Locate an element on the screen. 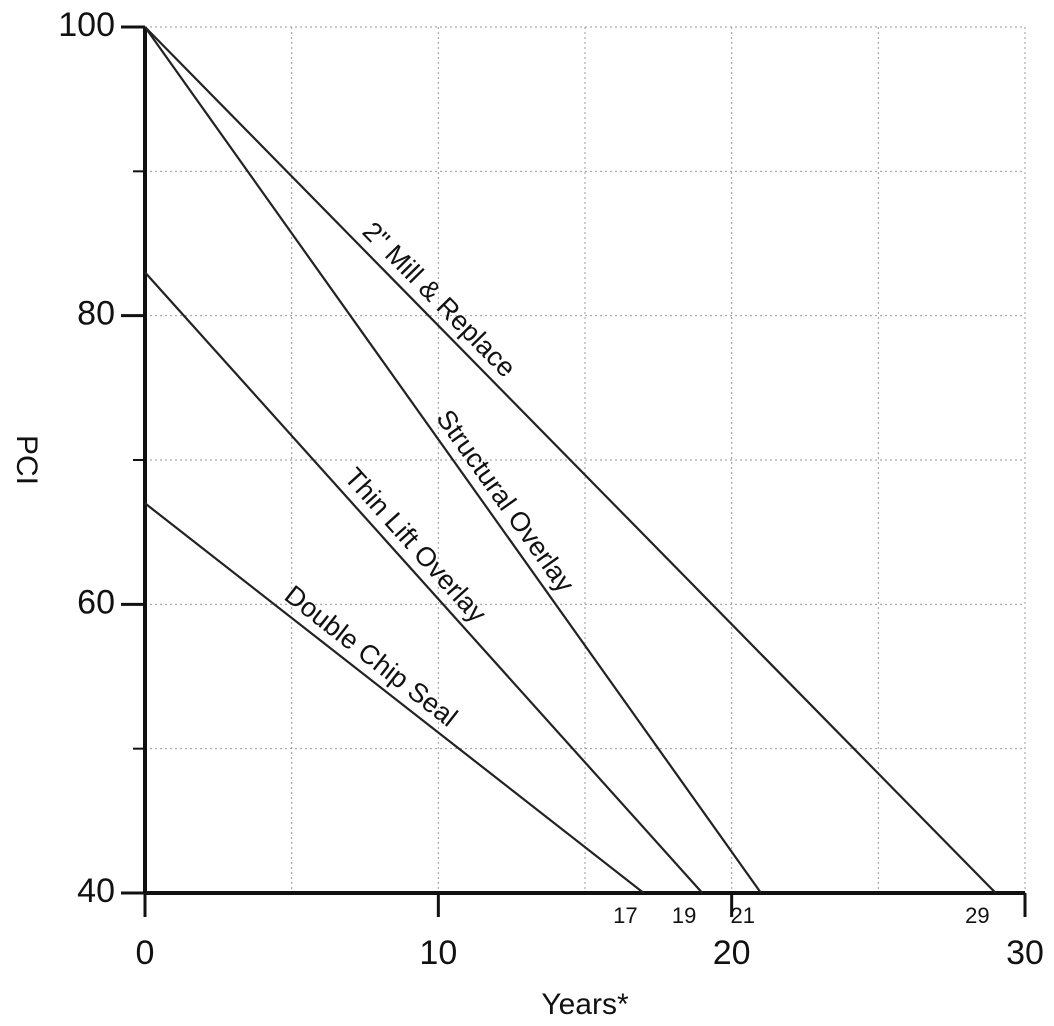  series-label: Thin Lift Overlay is located at coordinates (416, 545).